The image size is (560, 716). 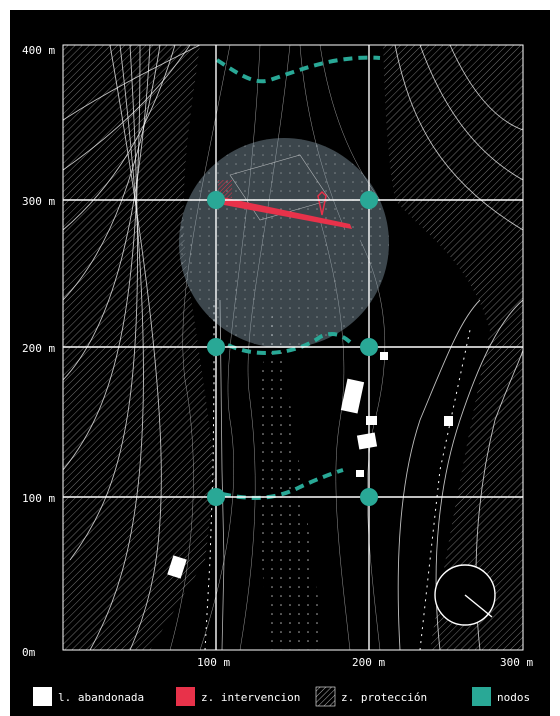 I want to click on legend-label: z. intervencion, so click(x=250, y=697).